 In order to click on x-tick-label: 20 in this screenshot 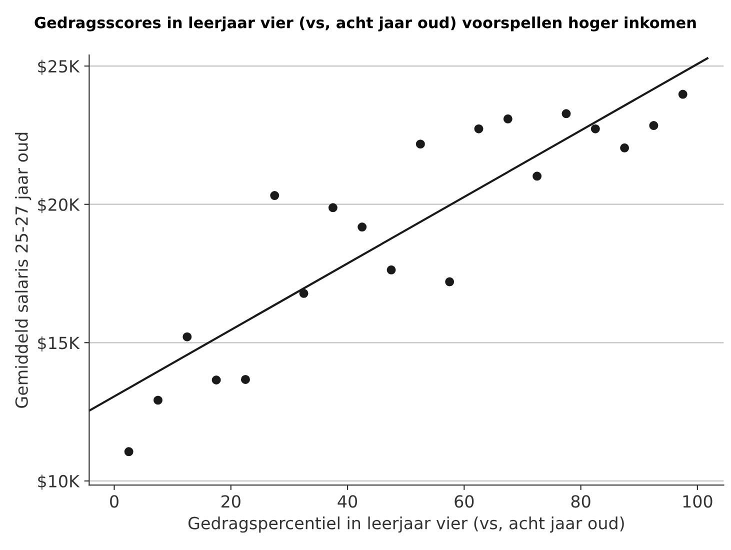, I will do `click(231, 501)`.